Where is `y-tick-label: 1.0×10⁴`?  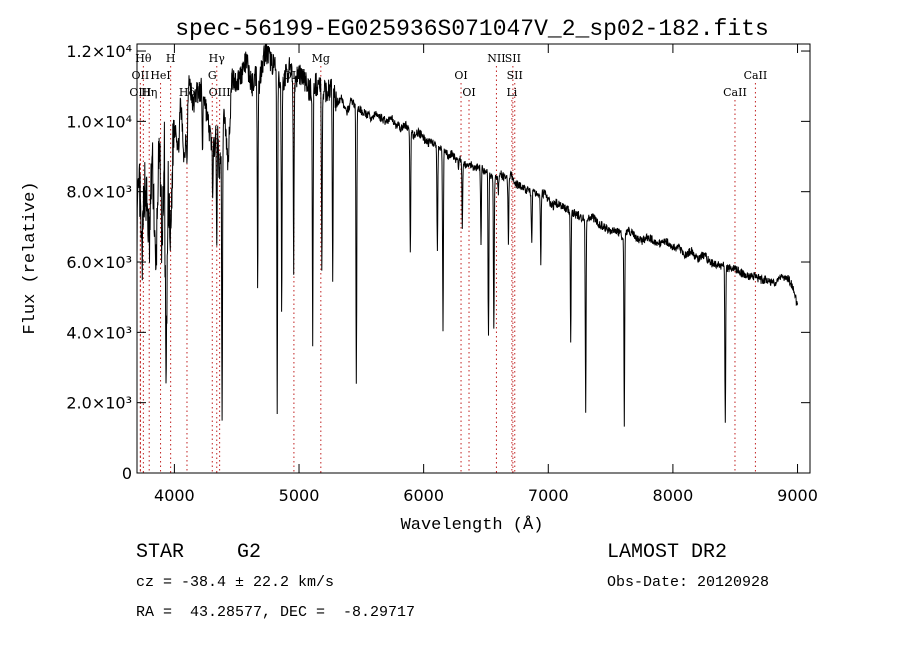 y-tick-label: 1.0×10⁴ is located at coordinates (99, 121).